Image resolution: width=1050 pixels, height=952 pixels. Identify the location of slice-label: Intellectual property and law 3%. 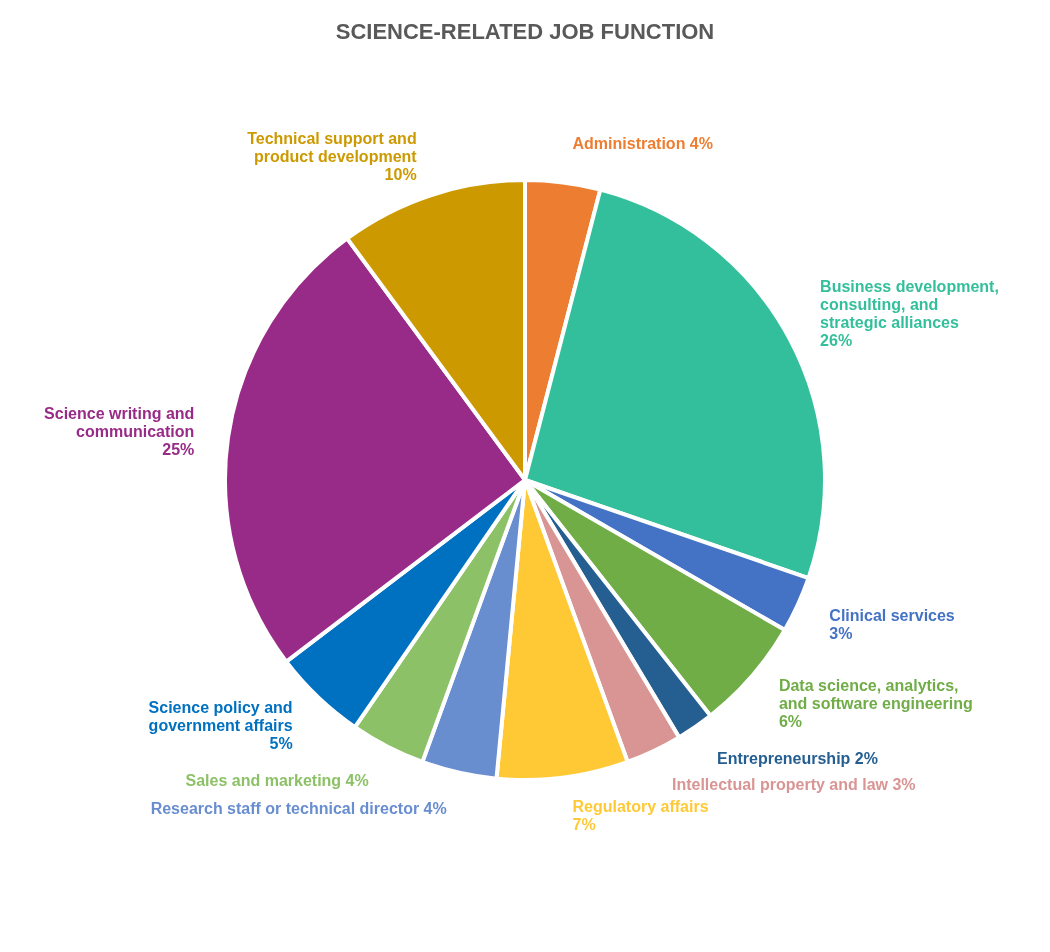
(793, 785).